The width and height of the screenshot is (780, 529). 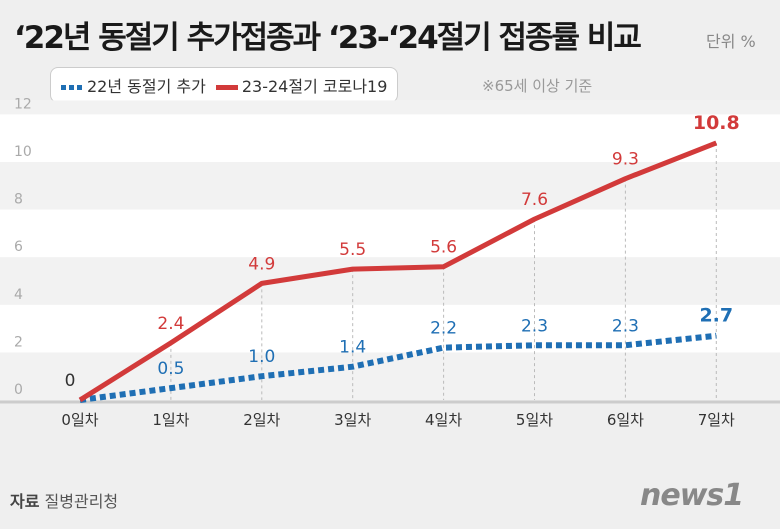 I want to click on data-label: 4.9, so click(x=261, y=264).